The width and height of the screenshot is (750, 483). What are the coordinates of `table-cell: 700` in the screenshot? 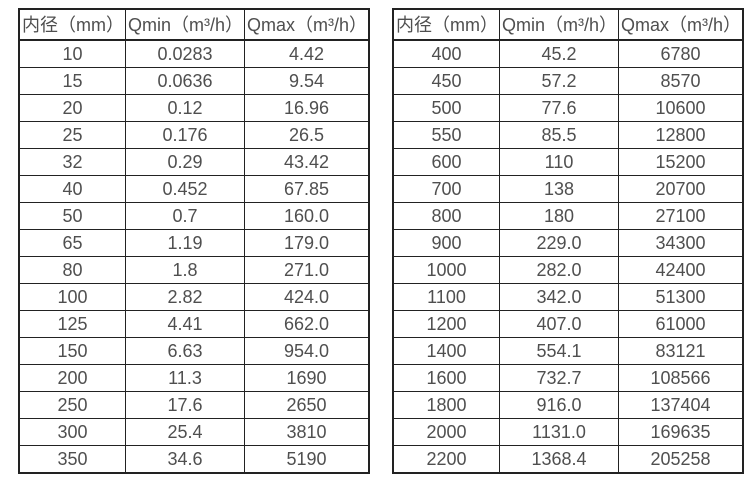 It's located at (446, 189).